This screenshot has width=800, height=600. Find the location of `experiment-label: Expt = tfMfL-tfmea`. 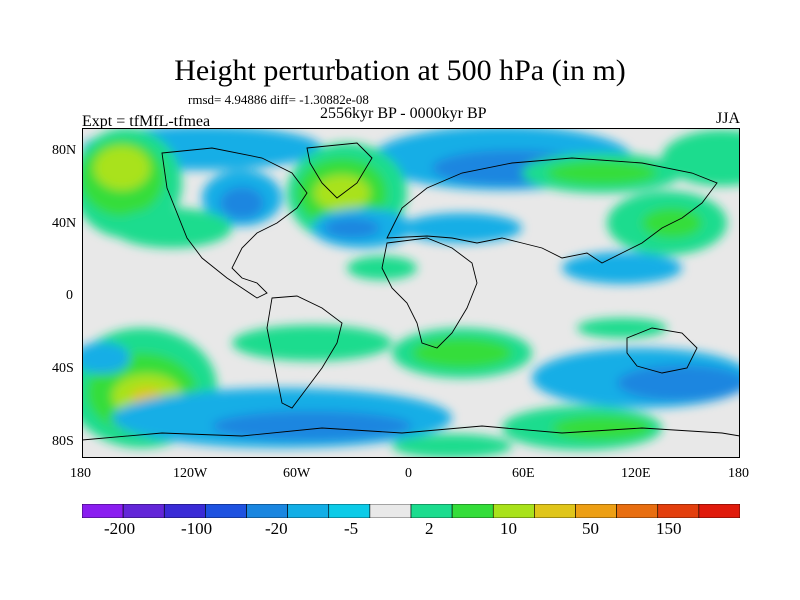

experiment-label: Expt = tfMfL-tfmea is located at coordinates (146, 121).